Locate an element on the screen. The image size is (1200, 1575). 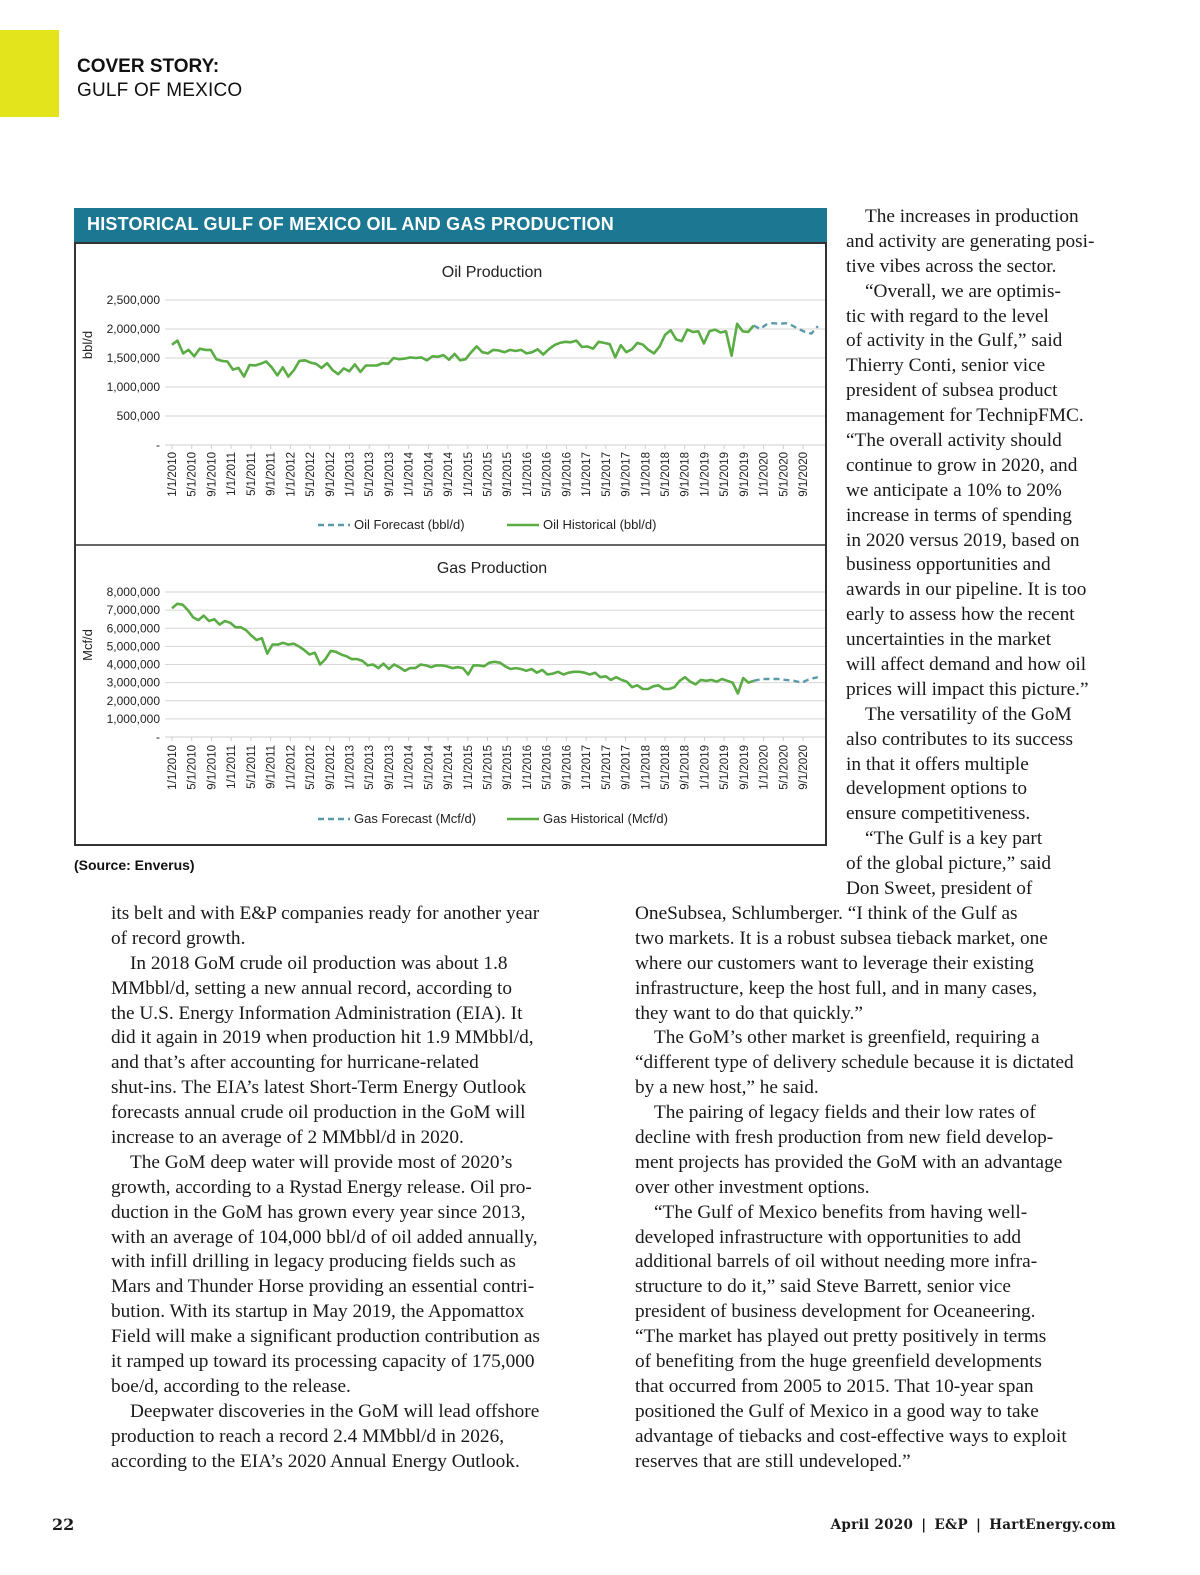
y-tick-label: 5,000,000 is located at coordinates (134, 646).